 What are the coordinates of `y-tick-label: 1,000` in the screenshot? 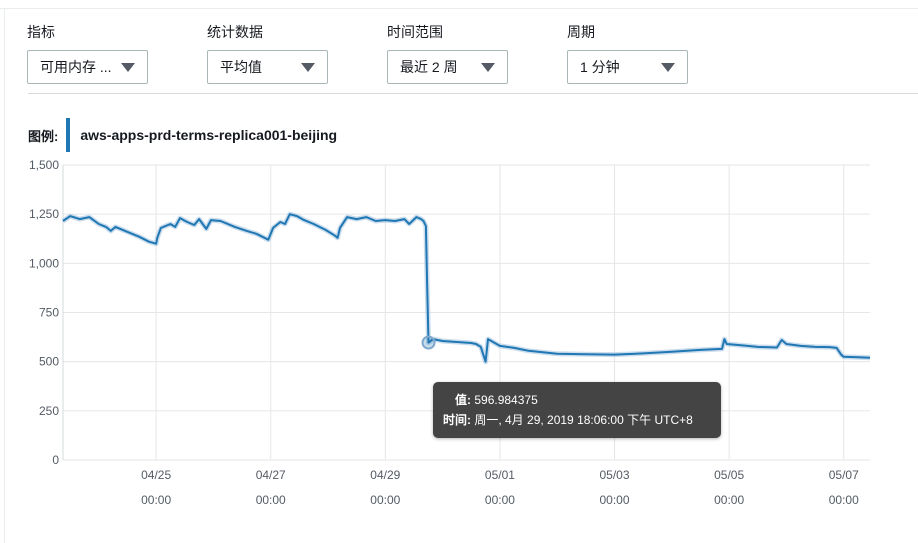 It's located at (44, 263).